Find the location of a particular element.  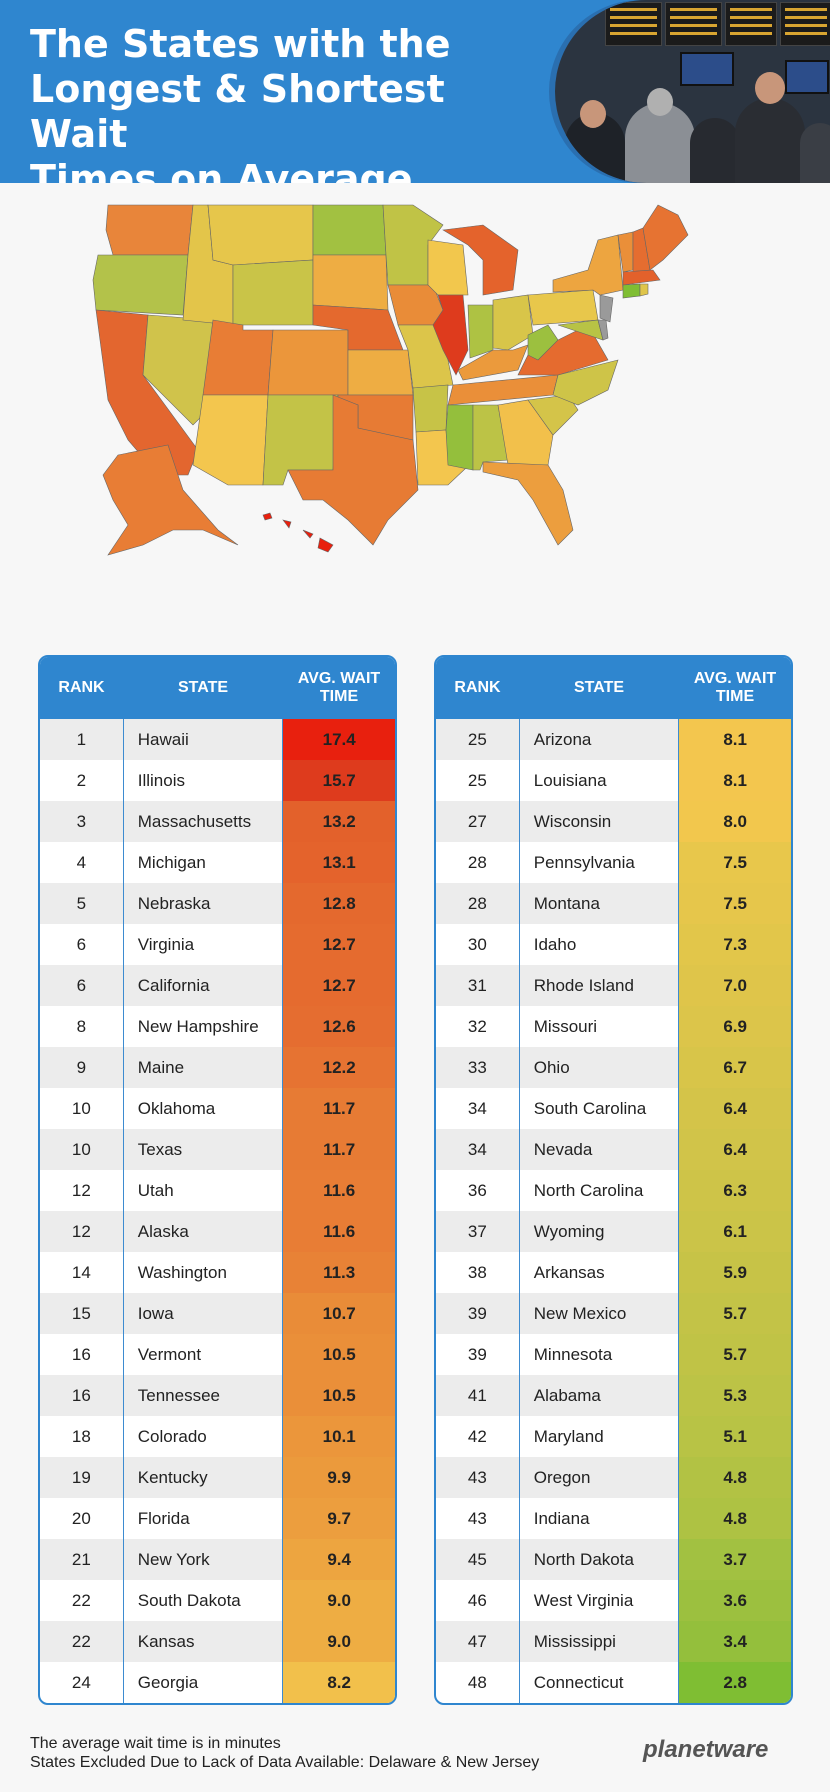

state-cell: Nevada is located at coordinates (600, 1149).